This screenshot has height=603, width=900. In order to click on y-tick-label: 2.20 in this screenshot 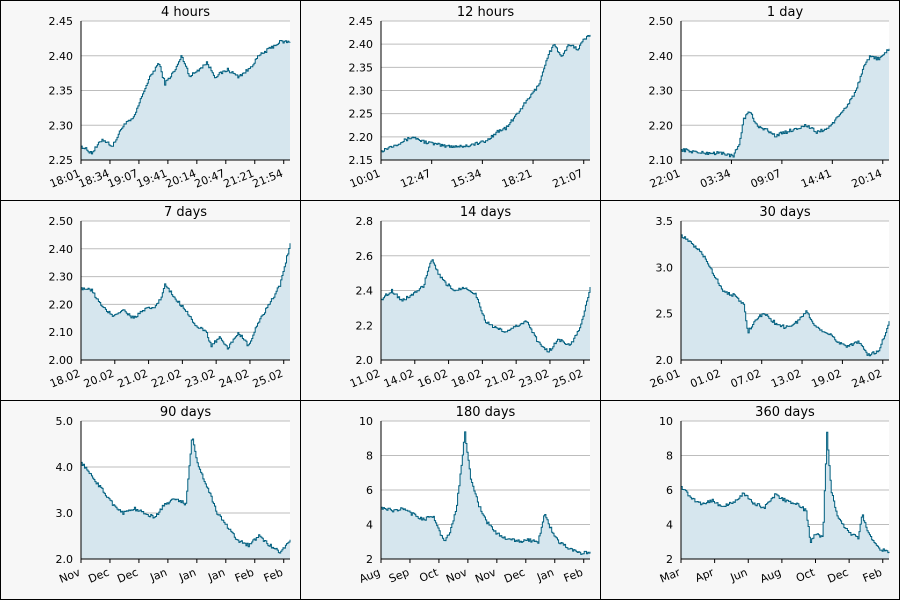, I will do `click(361, 137)`.